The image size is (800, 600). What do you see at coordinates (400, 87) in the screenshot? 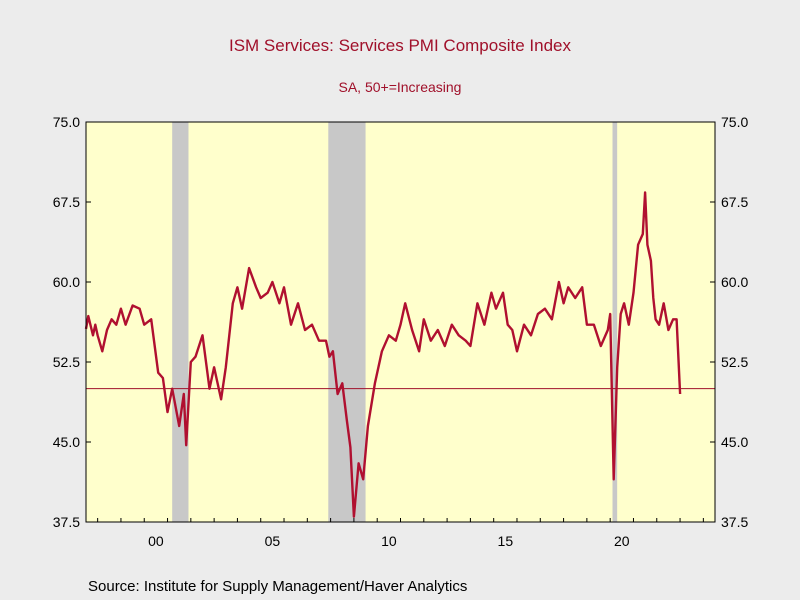
I see `chart-subtitle: SA, 50+=Increasing` at bounding box center [400, 87].